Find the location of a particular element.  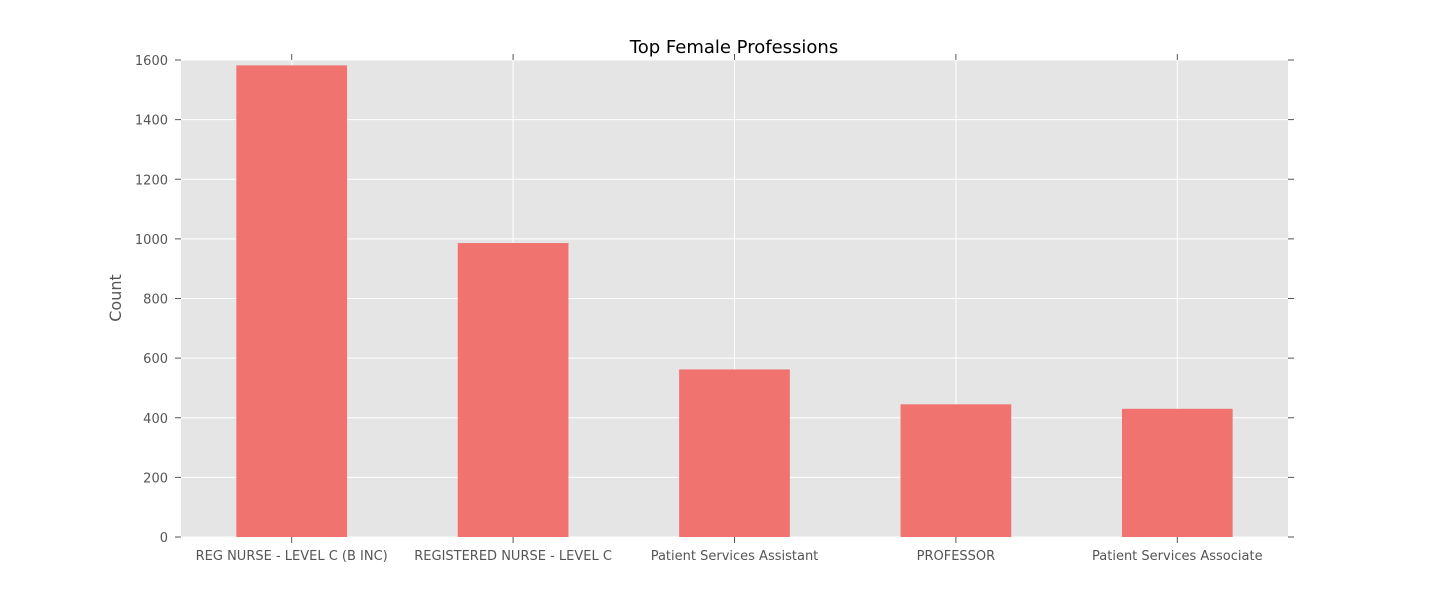

x-tick-label: PROFESSOR is located at coordinates (956, 556).